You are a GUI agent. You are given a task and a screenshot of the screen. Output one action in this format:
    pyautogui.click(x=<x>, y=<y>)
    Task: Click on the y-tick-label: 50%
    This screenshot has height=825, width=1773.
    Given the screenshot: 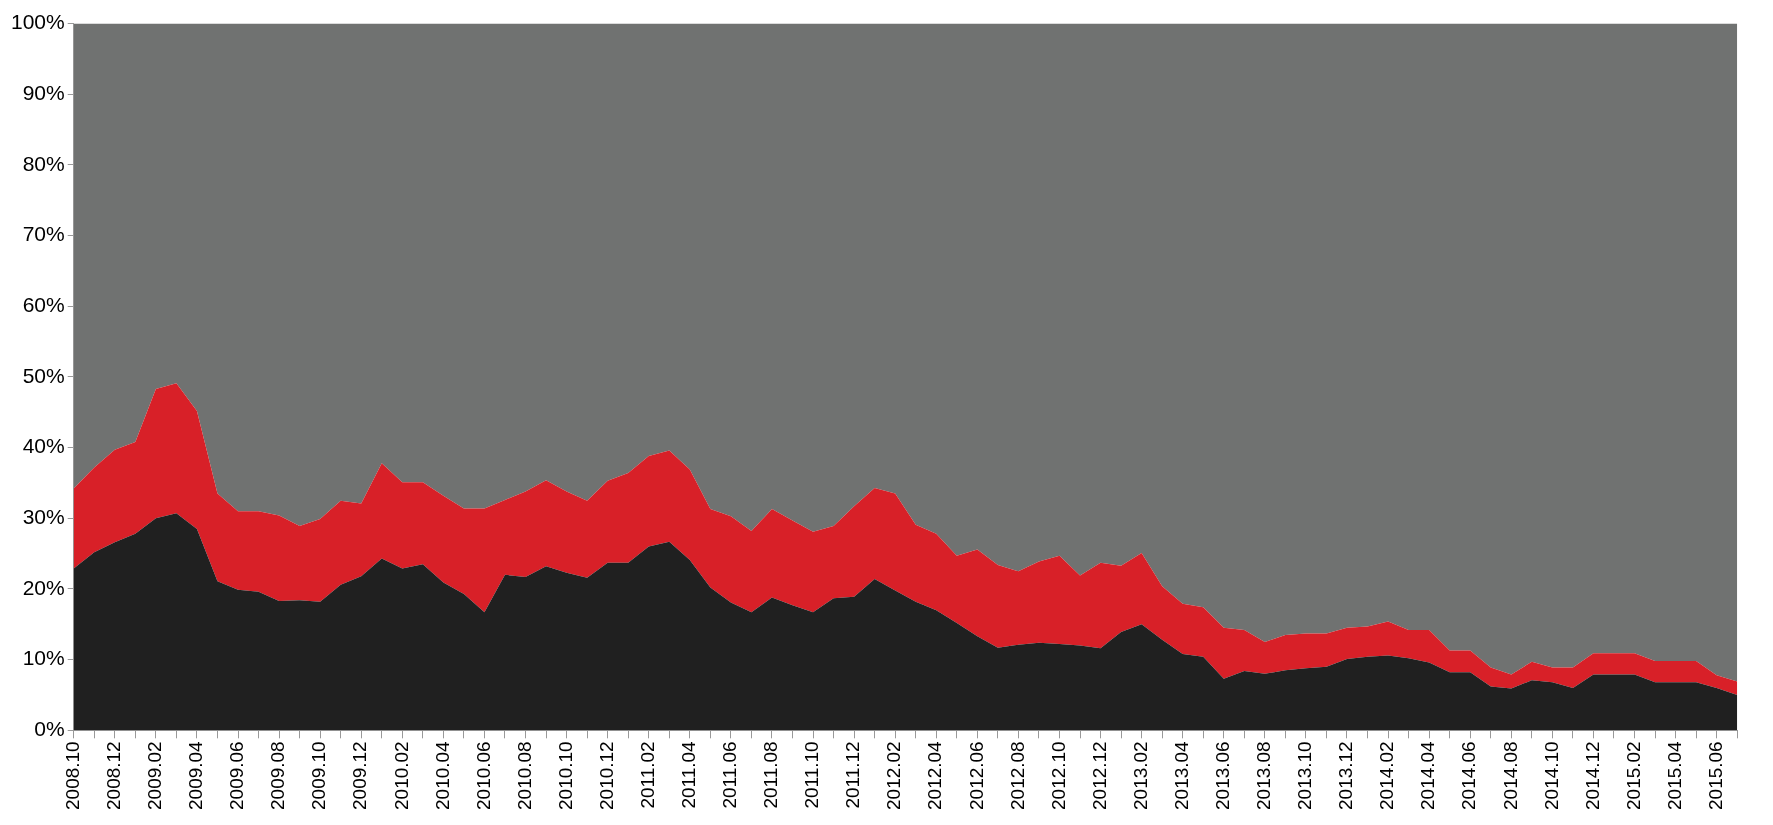 What is the action you would take?
    pyautogui.click(x=43, y=375)
    